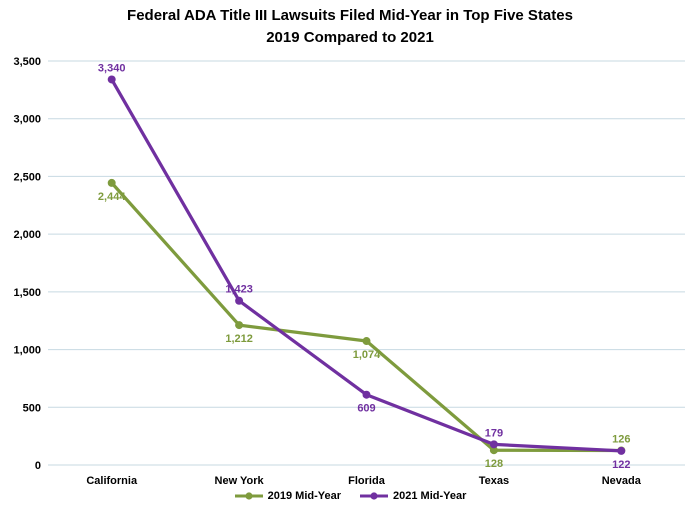 This screenshot has width=700, height=512. What do you see at coordinates (240, 481) in the screenshot?
I see `x-axis-category-label: New York` at bounding box center [240, 481].